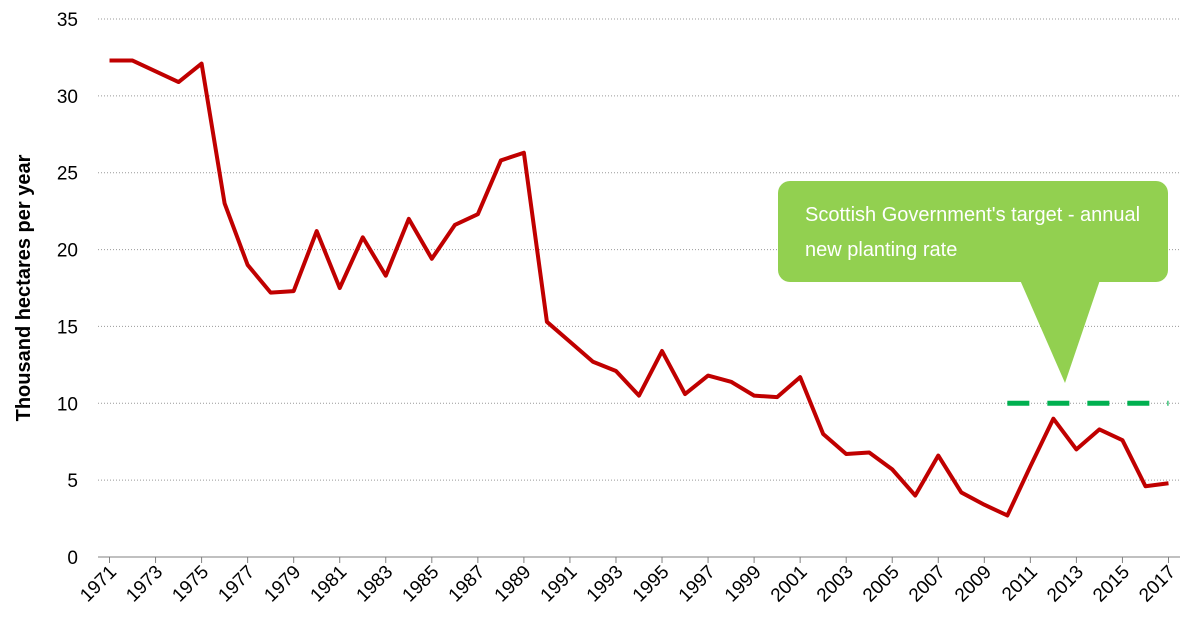 The width and height of the screenshot is (1182, 628). Describe the element at coordinates (67, 174) in the screenshot. I see `y-tick-label: 25` at that location.